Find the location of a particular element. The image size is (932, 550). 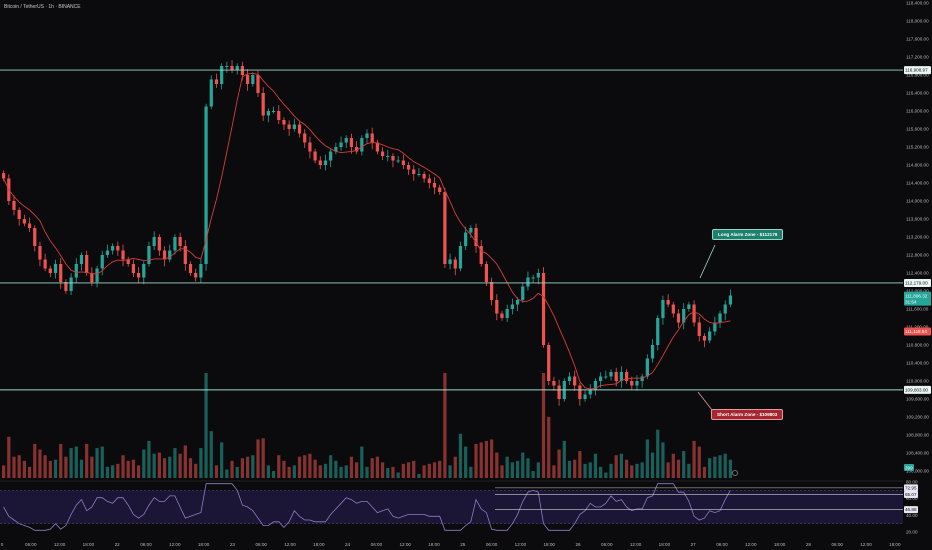

price-tick-label: 113,600.00 is located at coordinates (917, 219).